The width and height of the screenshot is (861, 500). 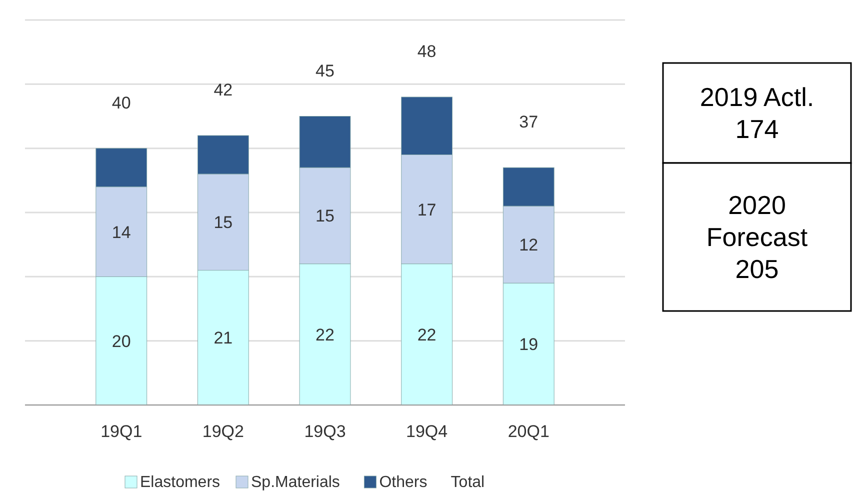 What do you see at coordinates (528, 122) in the screenshot?
I see `total-label: 37` at bounding box center [528, 122].